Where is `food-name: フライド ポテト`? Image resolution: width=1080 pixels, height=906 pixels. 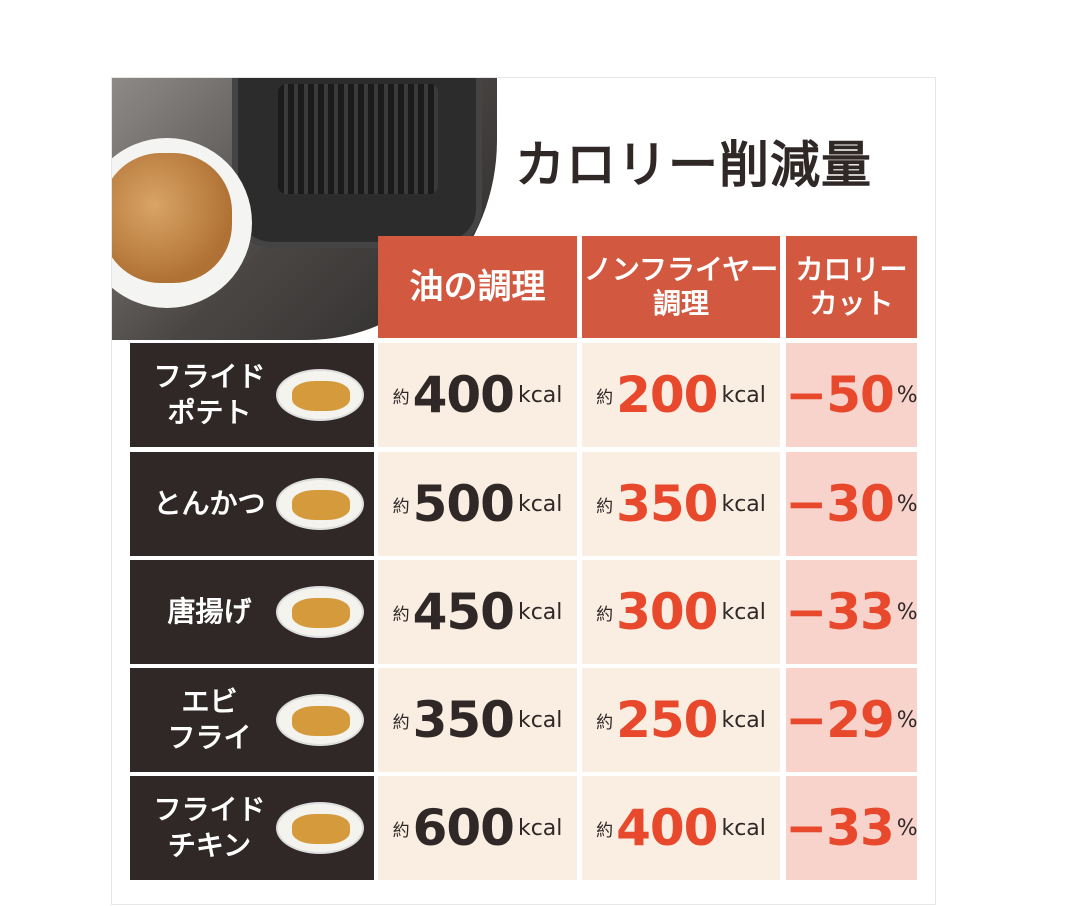
food-name: フライド ポテト is located at coordinates (209, 394).